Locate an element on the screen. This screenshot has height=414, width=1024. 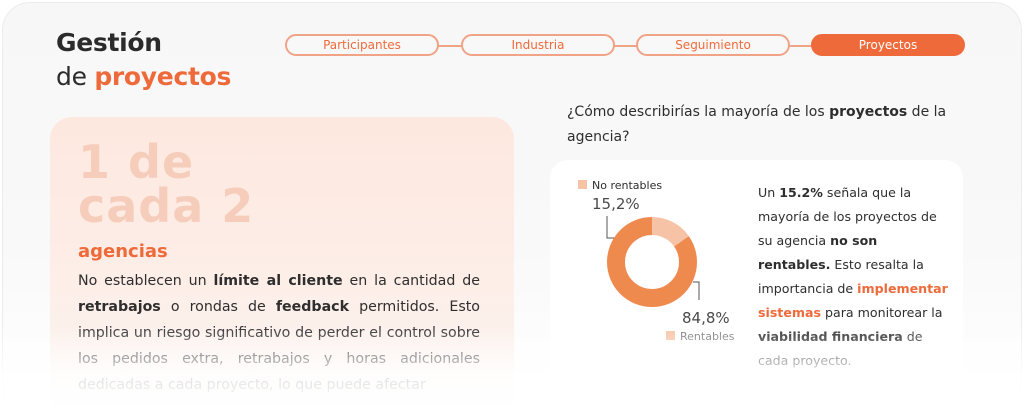
stat-subject: agencias is located at coordinates (123, 251).